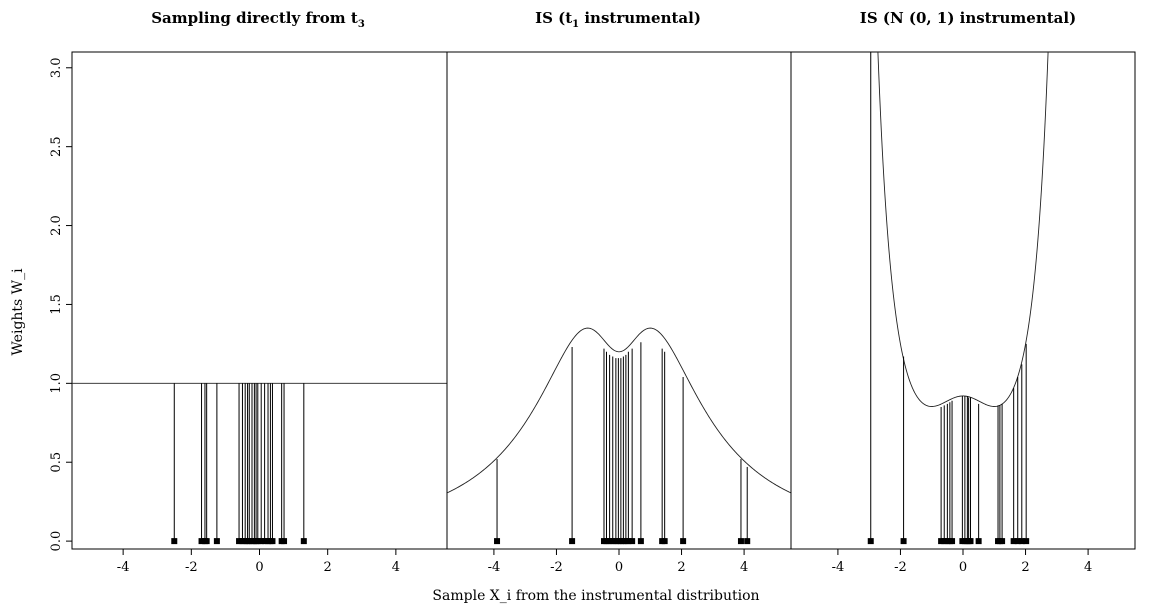 The image size is (1151, 607). What do you see at coordinates (18, 312) in the screenshot?
I see `y-axis-label: Weights W_i` at bounding box center [18, 312].